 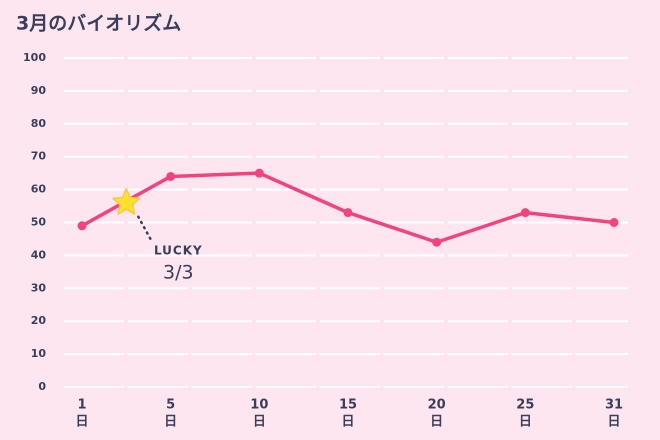 I want to click on x-tick-label: 5, so click(x=170, y=405).